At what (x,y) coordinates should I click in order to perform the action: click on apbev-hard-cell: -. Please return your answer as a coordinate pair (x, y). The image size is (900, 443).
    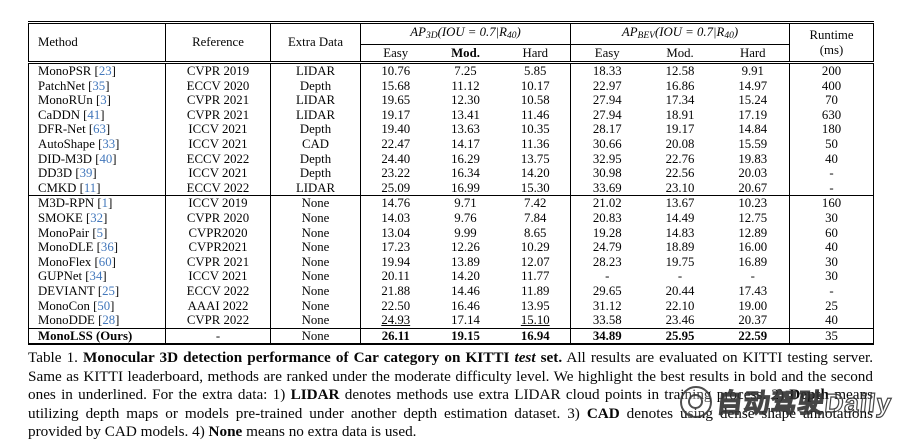
    Looking at the image, I should click on (753, 276).